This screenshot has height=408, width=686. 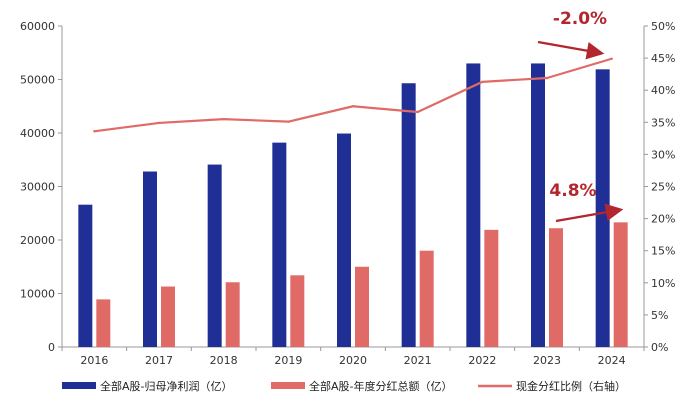 I want to click on y-left-tick-label: 0, so click(x=51, y=347).